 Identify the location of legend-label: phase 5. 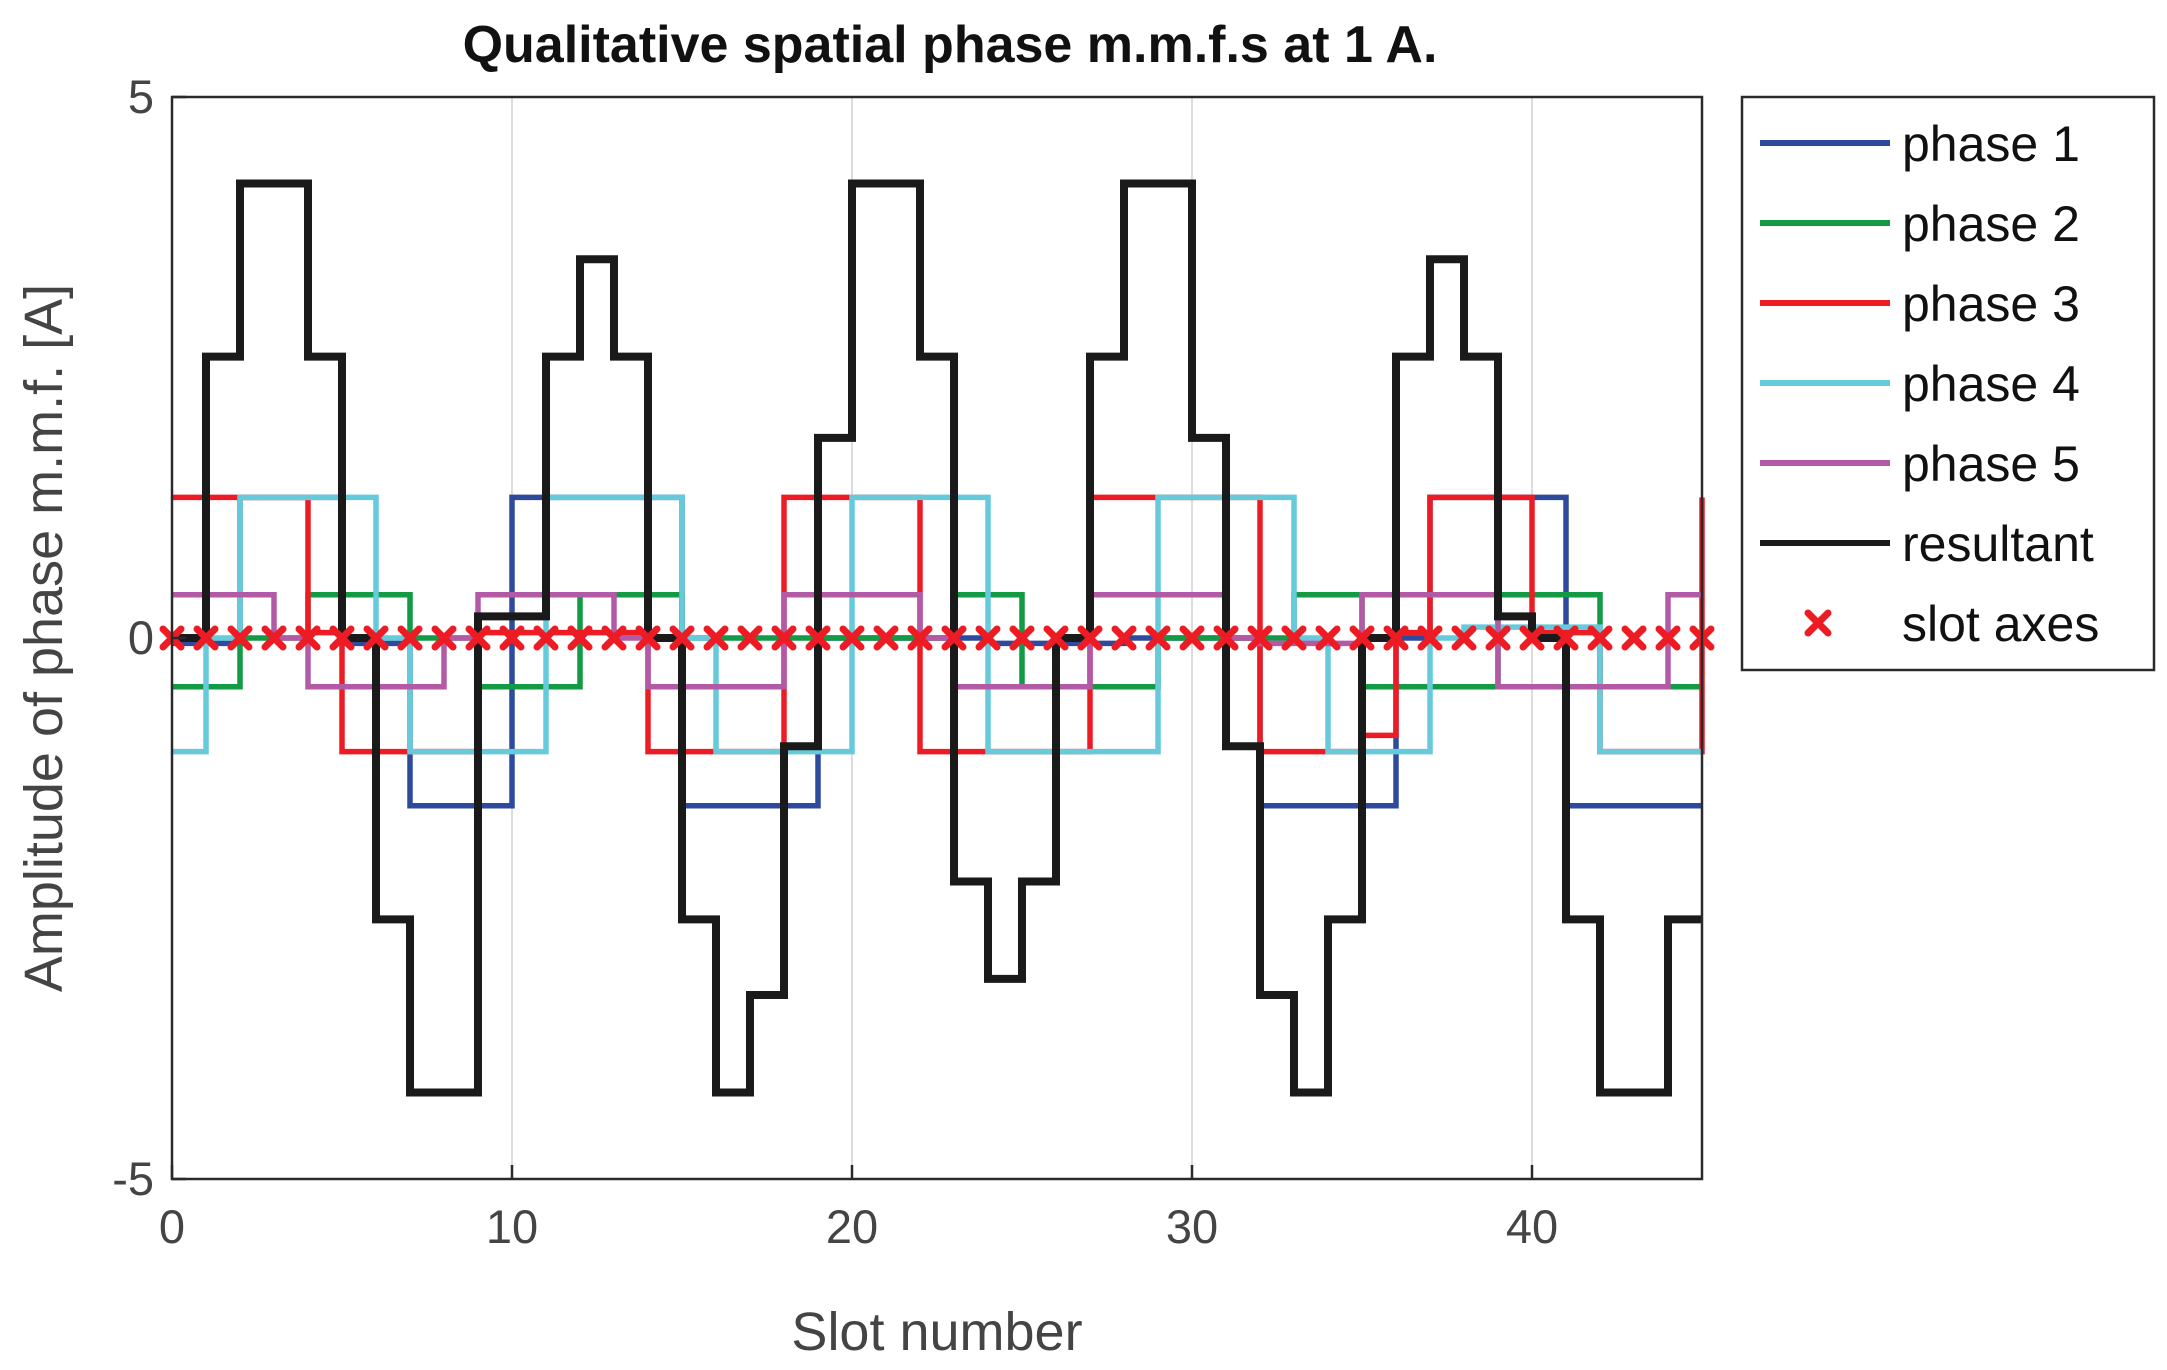
(1991, 464).